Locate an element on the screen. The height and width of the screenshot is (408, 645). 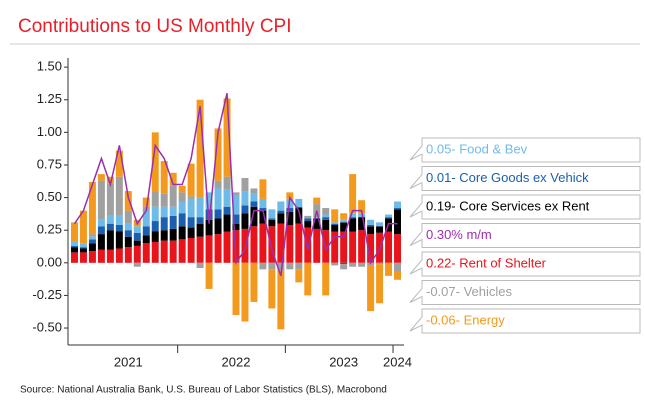
legend-label: 0.01- Core Goods ex Vehick is located at coordinates (507, 177).